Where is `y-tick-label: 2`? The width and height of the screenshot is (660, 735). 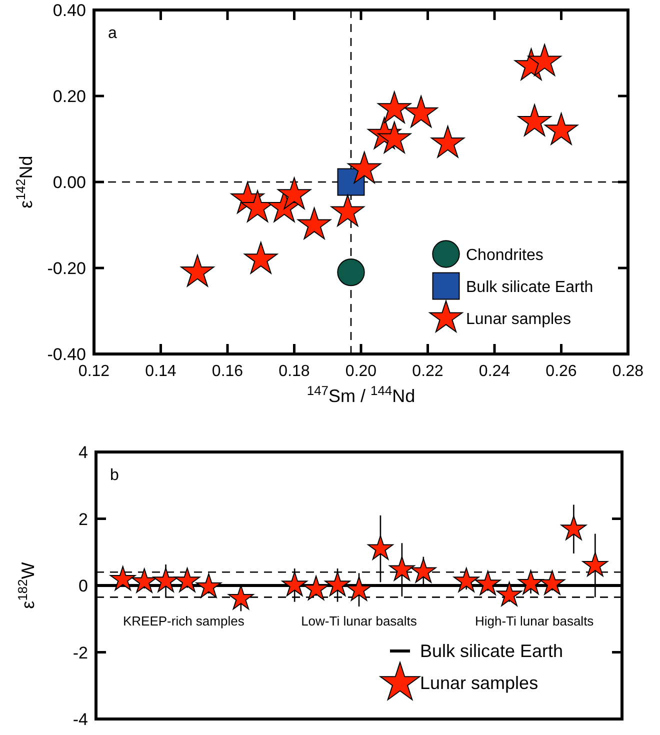 y-tick-label: 2 is located at coordinates (83, 519).